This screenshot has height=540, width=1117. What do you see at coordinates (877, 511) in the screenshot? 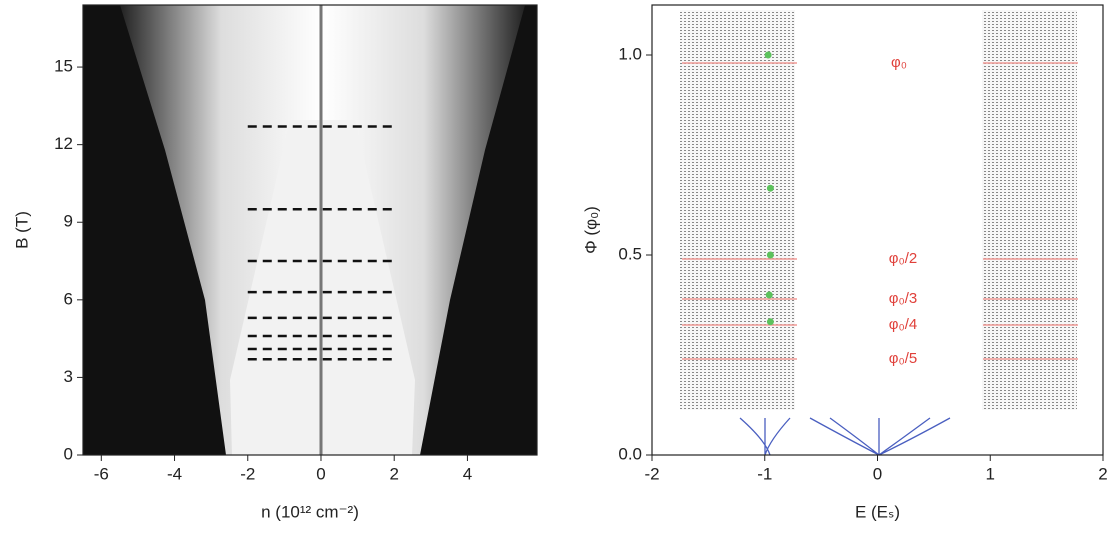
I see `x-axis-label: E (Eₛ)` at bounding box center [877, 511].